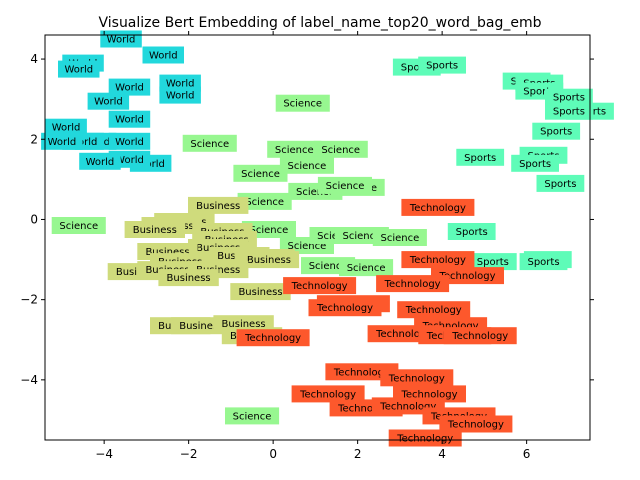 This screenshot has width=640, height=480. What do you see at coordinates (29, 380) in the screenshot?
I see `y-tick-label: −4` at bounding box center [29, 380].